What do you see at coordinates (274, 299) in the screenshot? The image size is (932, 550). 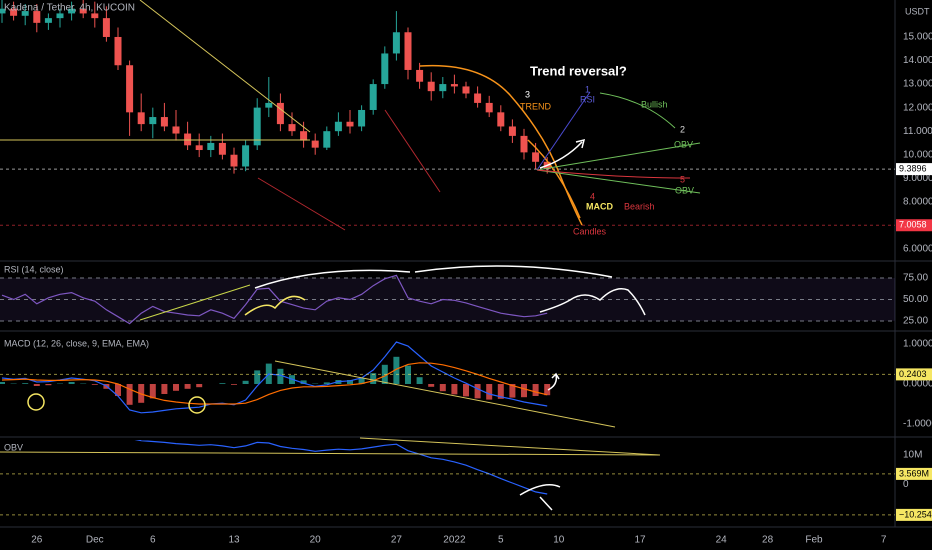 I see `line` at bounding box center [274, 299].